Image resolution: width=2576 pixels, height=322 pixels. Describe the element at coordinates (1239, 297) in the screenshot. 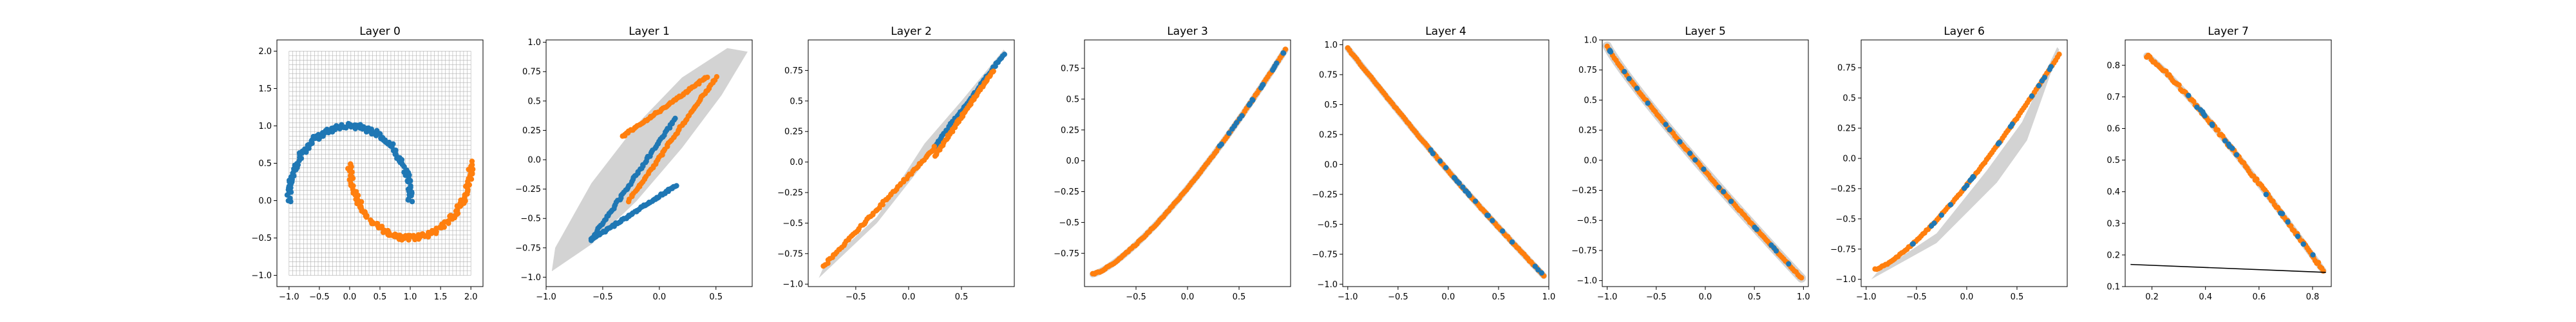

I see `x-tick-label: 0.5` at that location.